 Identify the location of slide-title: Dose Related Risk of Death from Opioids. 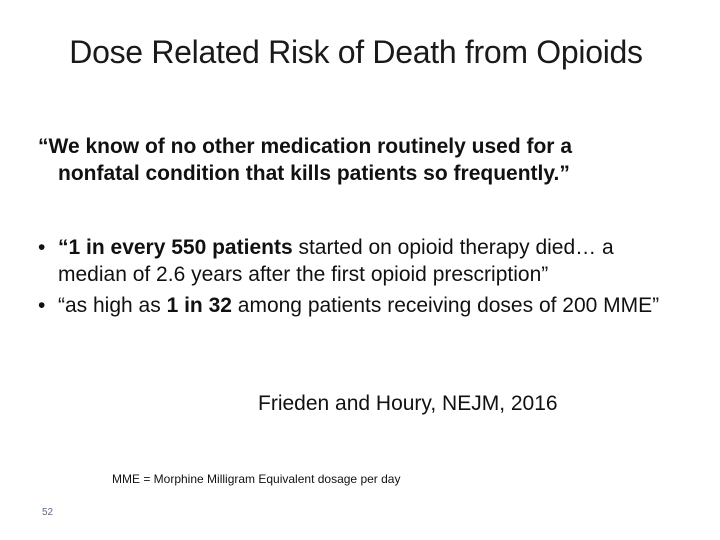
(356, 52).